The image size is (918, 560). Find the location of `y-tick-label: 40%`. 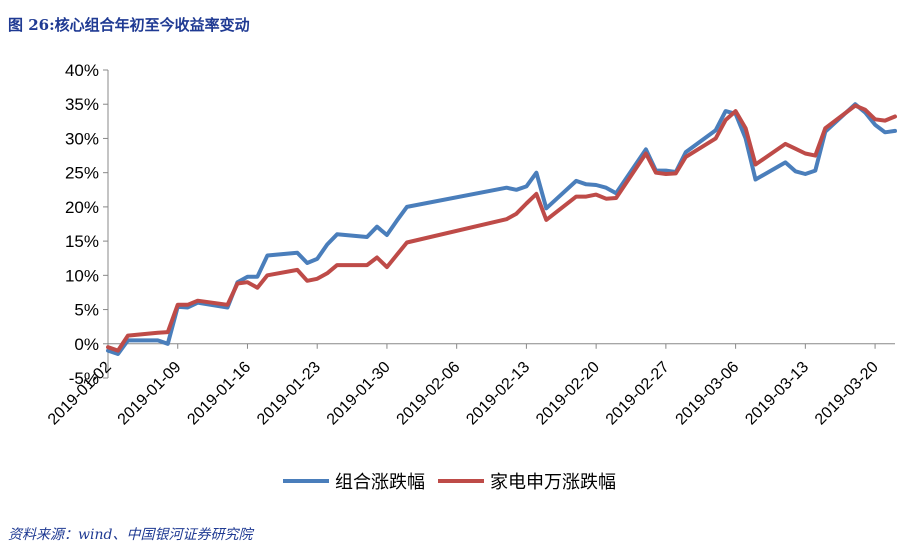

y-tick-label: 40% is located at coordinates (82, 70).